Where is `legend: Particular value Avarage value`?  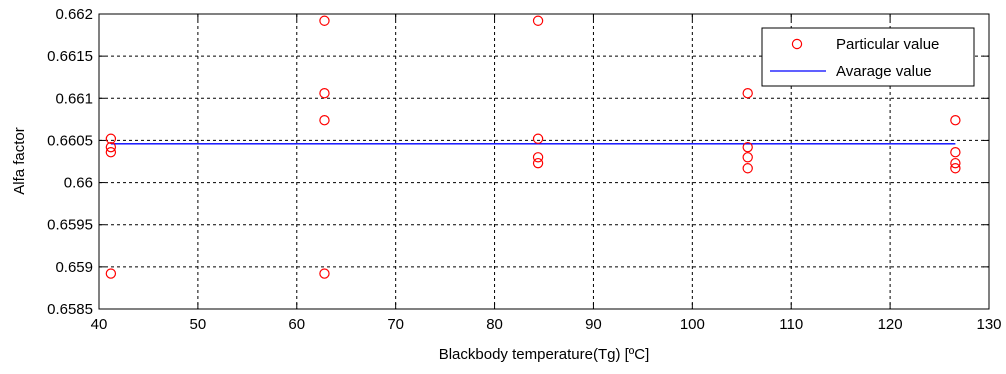
legend: Particular value Avarage value is located at coordinates (868, 57).